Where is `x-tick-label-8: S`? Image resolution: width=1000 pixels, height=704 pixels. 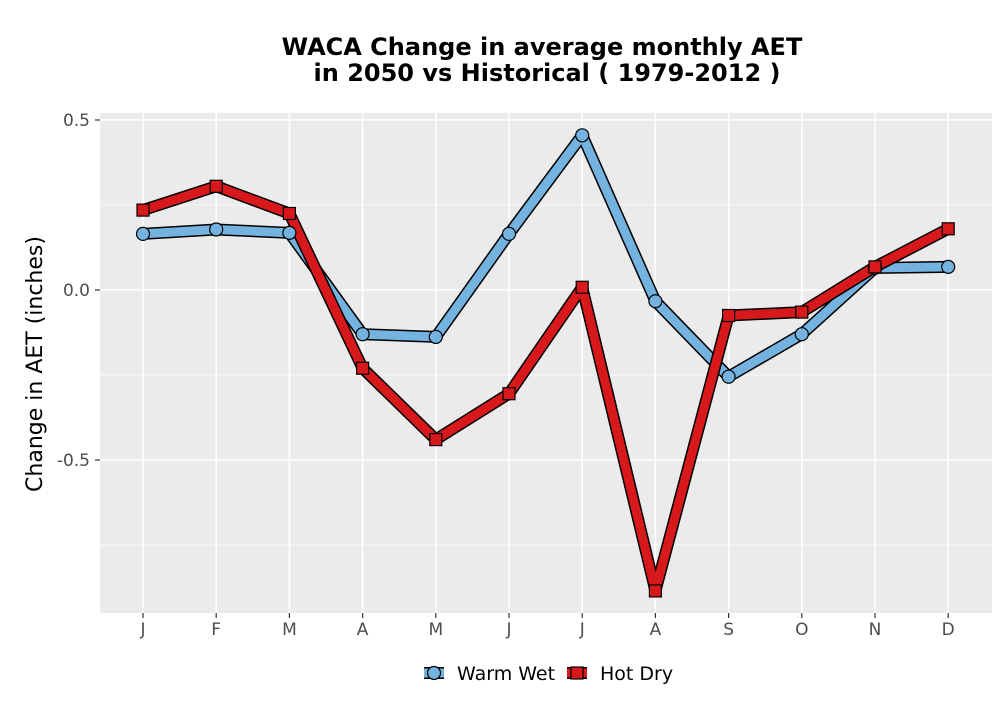 x-tick-label-8: S is located at coordinates (728, 630).